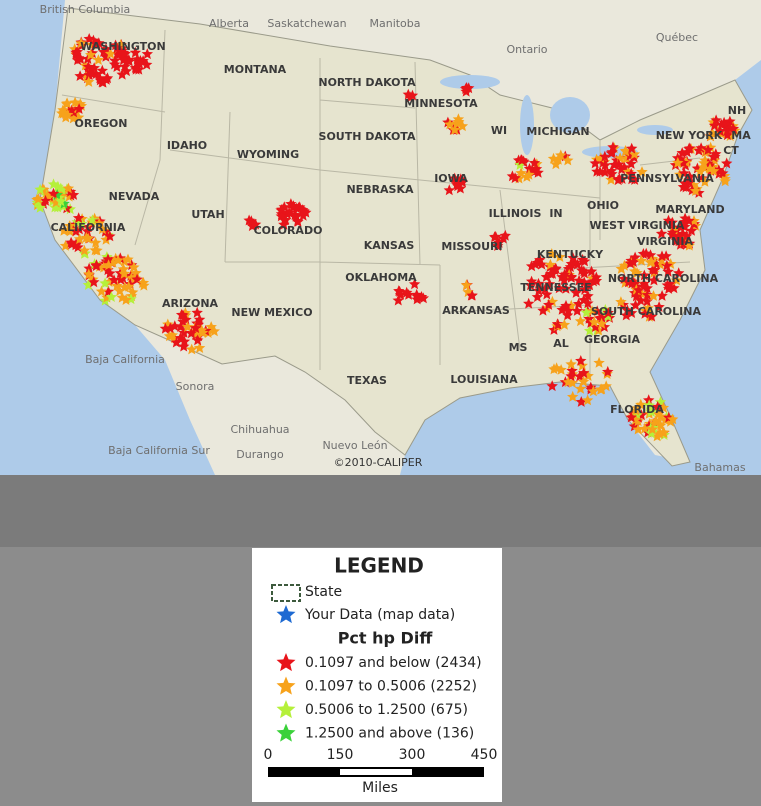 Image resolution: width=761 pixels, height=806 pixels. What do you see at coordinates (260, 454) in the screenshot?
I see `region-label: Durango` at bounding box center [260, 454].